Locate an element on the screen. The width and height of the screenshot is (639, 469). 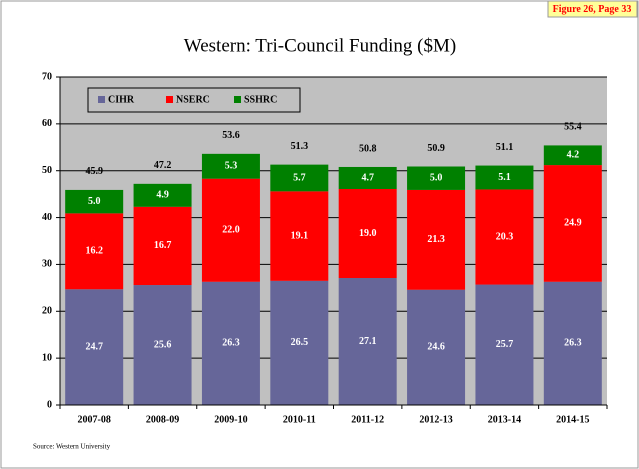
total-label: 45.9 is located at coordinates (94, 171).